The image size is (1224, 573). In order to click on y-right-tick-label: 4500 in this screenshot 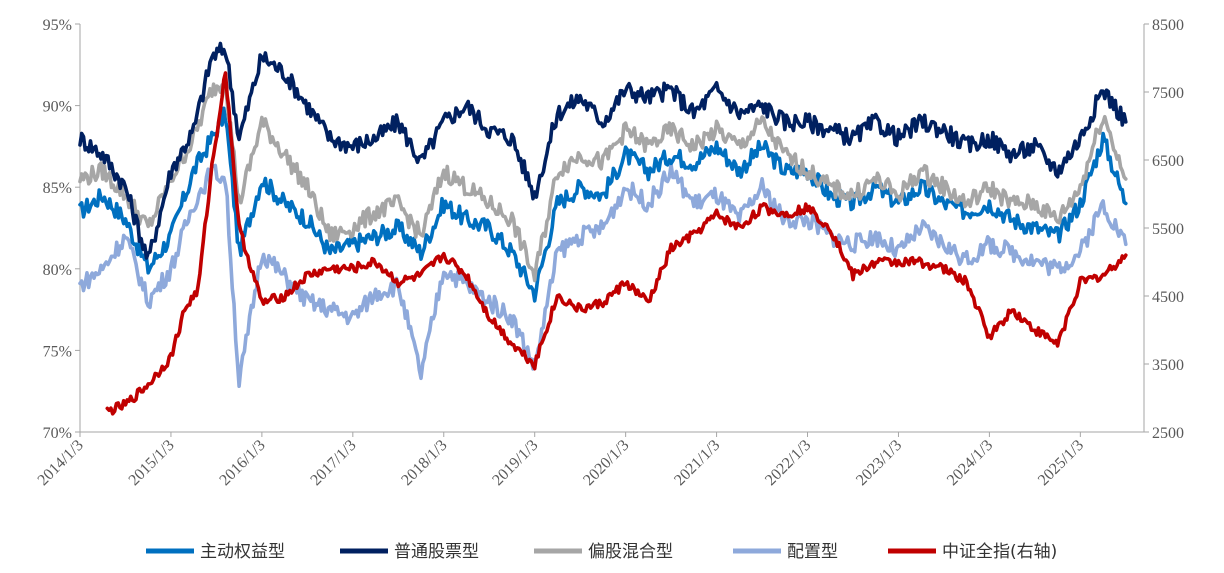, I will do `click(1168, 297)`.